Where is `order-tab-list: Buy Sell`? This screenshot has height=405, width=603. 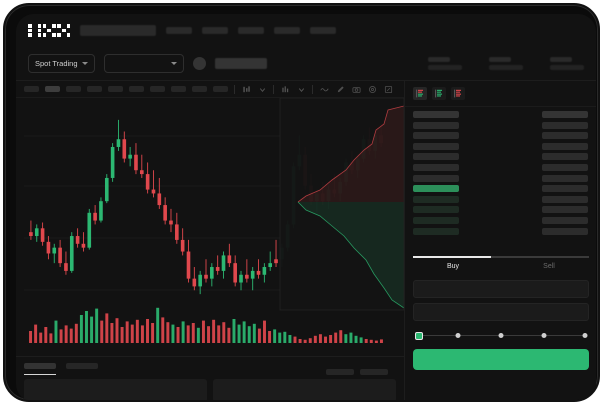
order-tab-list: Buy Sell is located at coordinates (500, 267).